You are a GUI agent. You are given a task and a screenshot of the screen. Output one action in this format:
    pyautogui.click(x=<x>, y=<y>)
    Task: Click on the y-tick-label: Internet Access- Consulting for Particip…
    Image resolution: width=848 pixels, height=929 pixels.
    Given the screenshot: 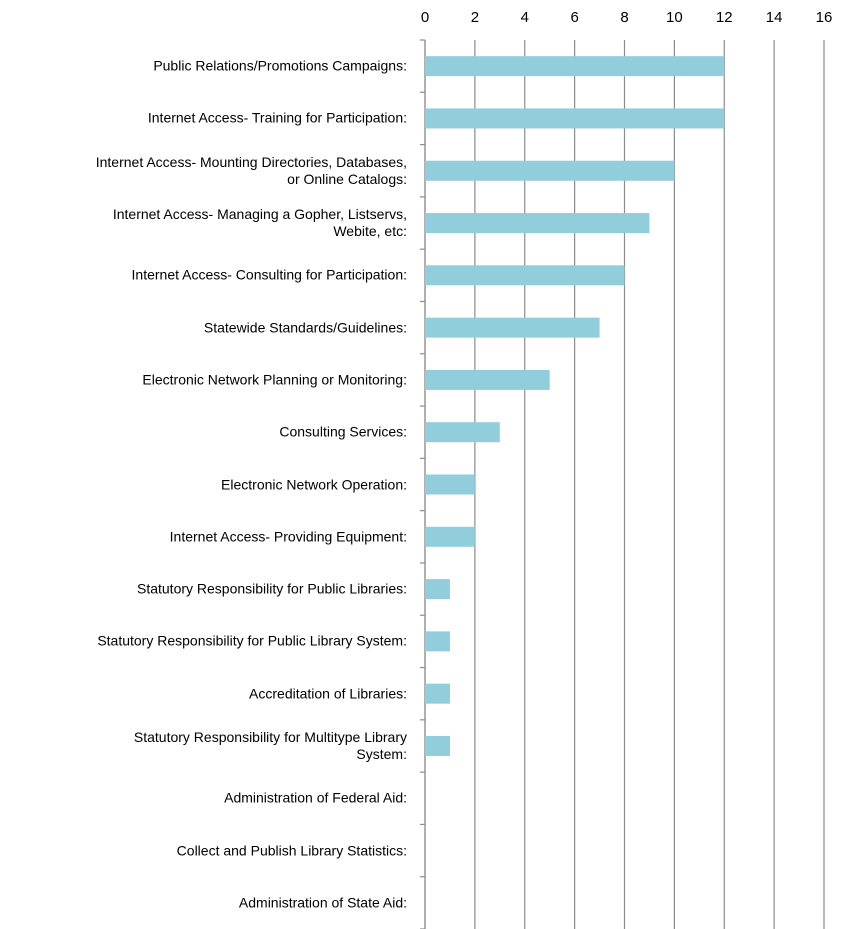 What is the action you would take?
    pyautogui.click(x=269, y=274)
    